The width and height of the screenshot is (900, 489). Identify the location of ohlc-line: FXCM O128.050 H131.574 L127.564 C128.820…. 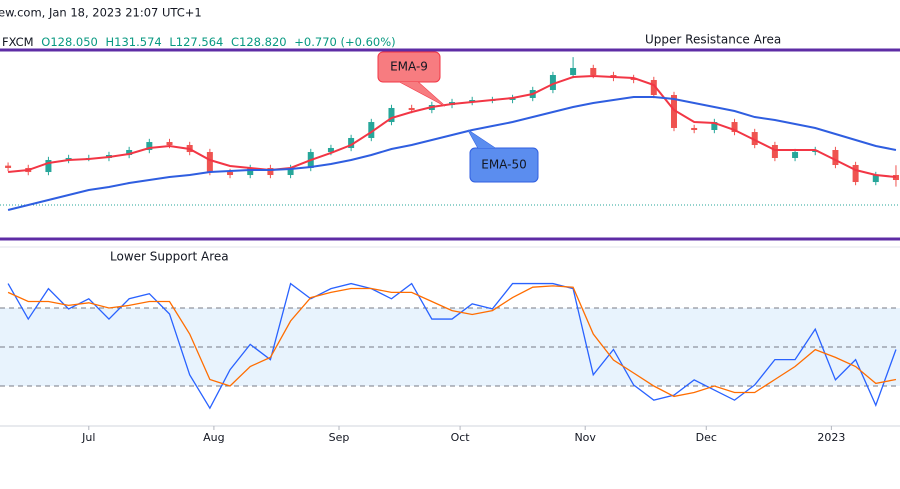
(199, 42).